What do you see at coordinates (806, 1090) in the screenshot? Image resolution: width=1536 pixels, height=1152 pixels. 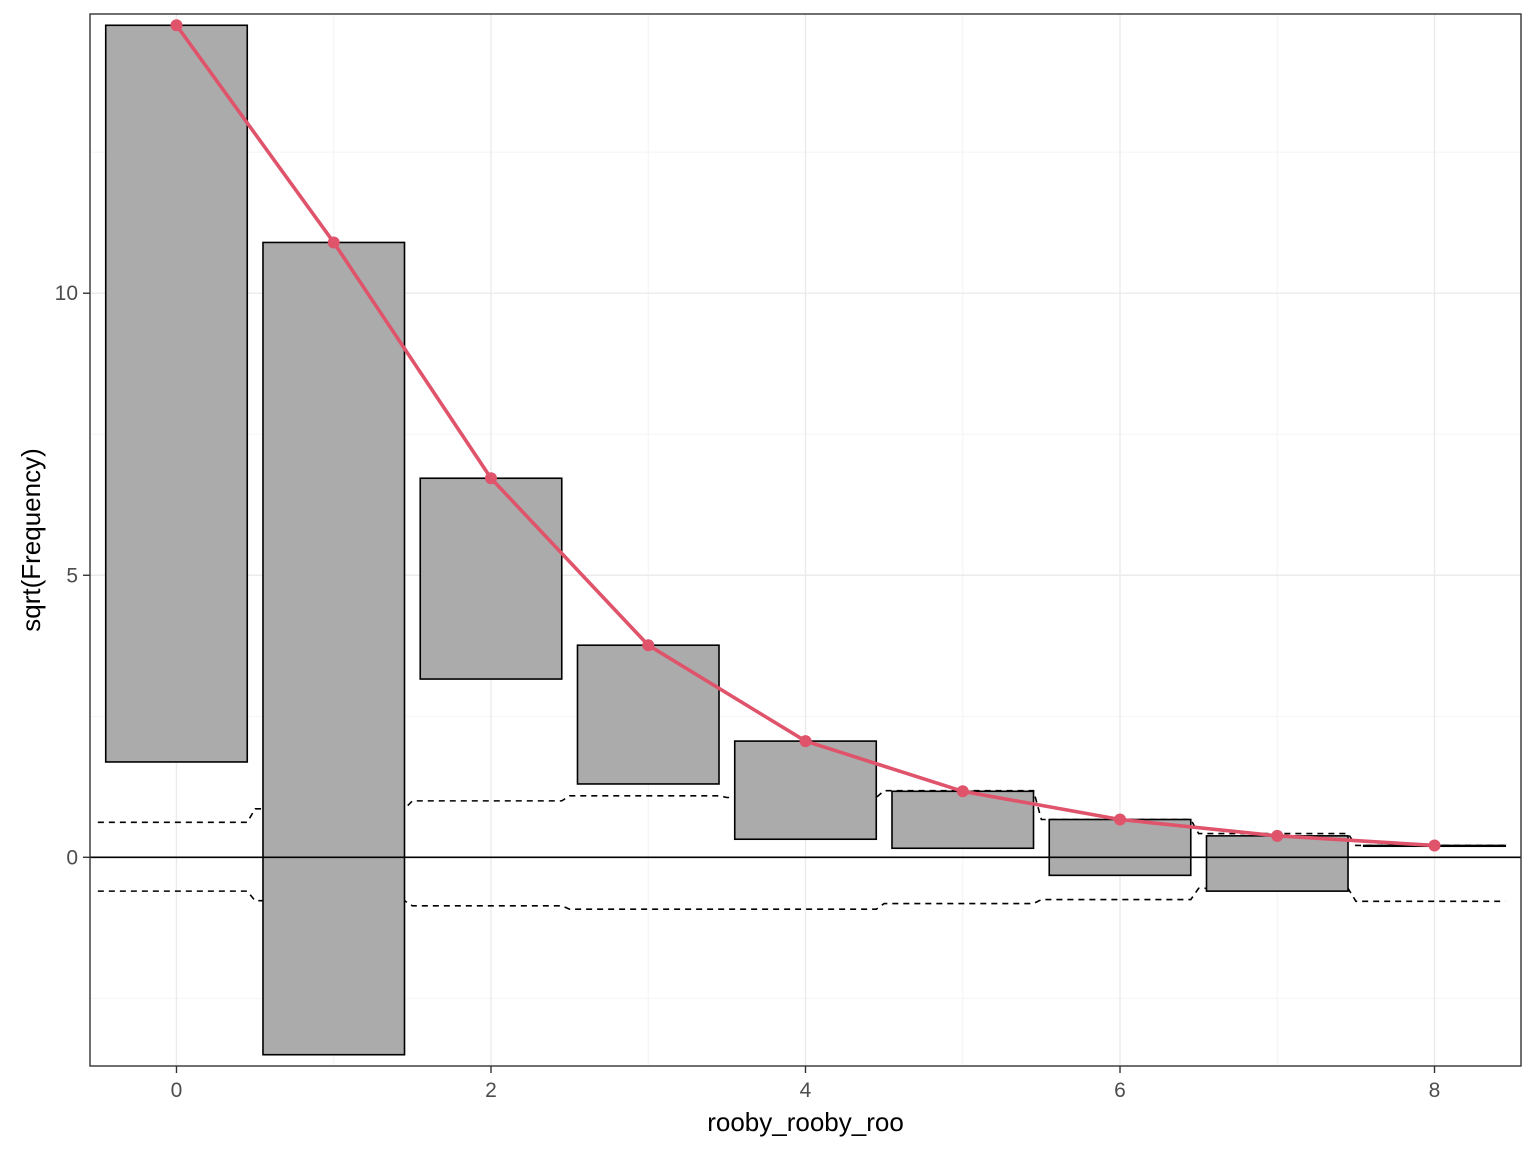 I see `x-tick-label: 4` at bounding box center [806, 1090].